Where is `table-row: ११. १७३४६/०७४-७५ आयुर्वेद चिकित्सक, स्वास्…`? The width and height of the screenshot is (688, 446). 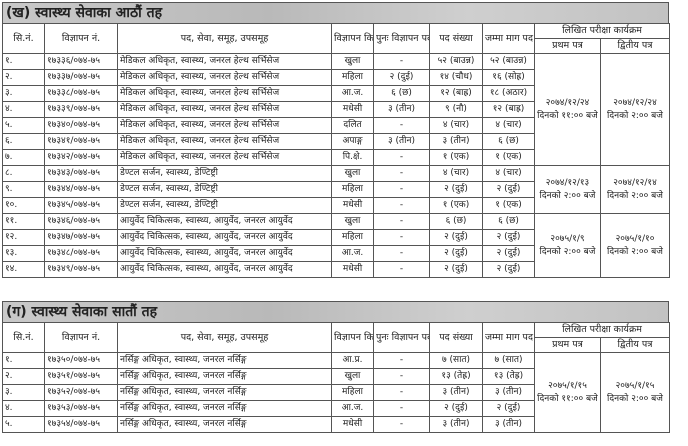 table-row: ११. १७३४६/०७४-७५ आयुर्वेद चिकित्सक, स्वास्… is located at coordinates (336, 245).